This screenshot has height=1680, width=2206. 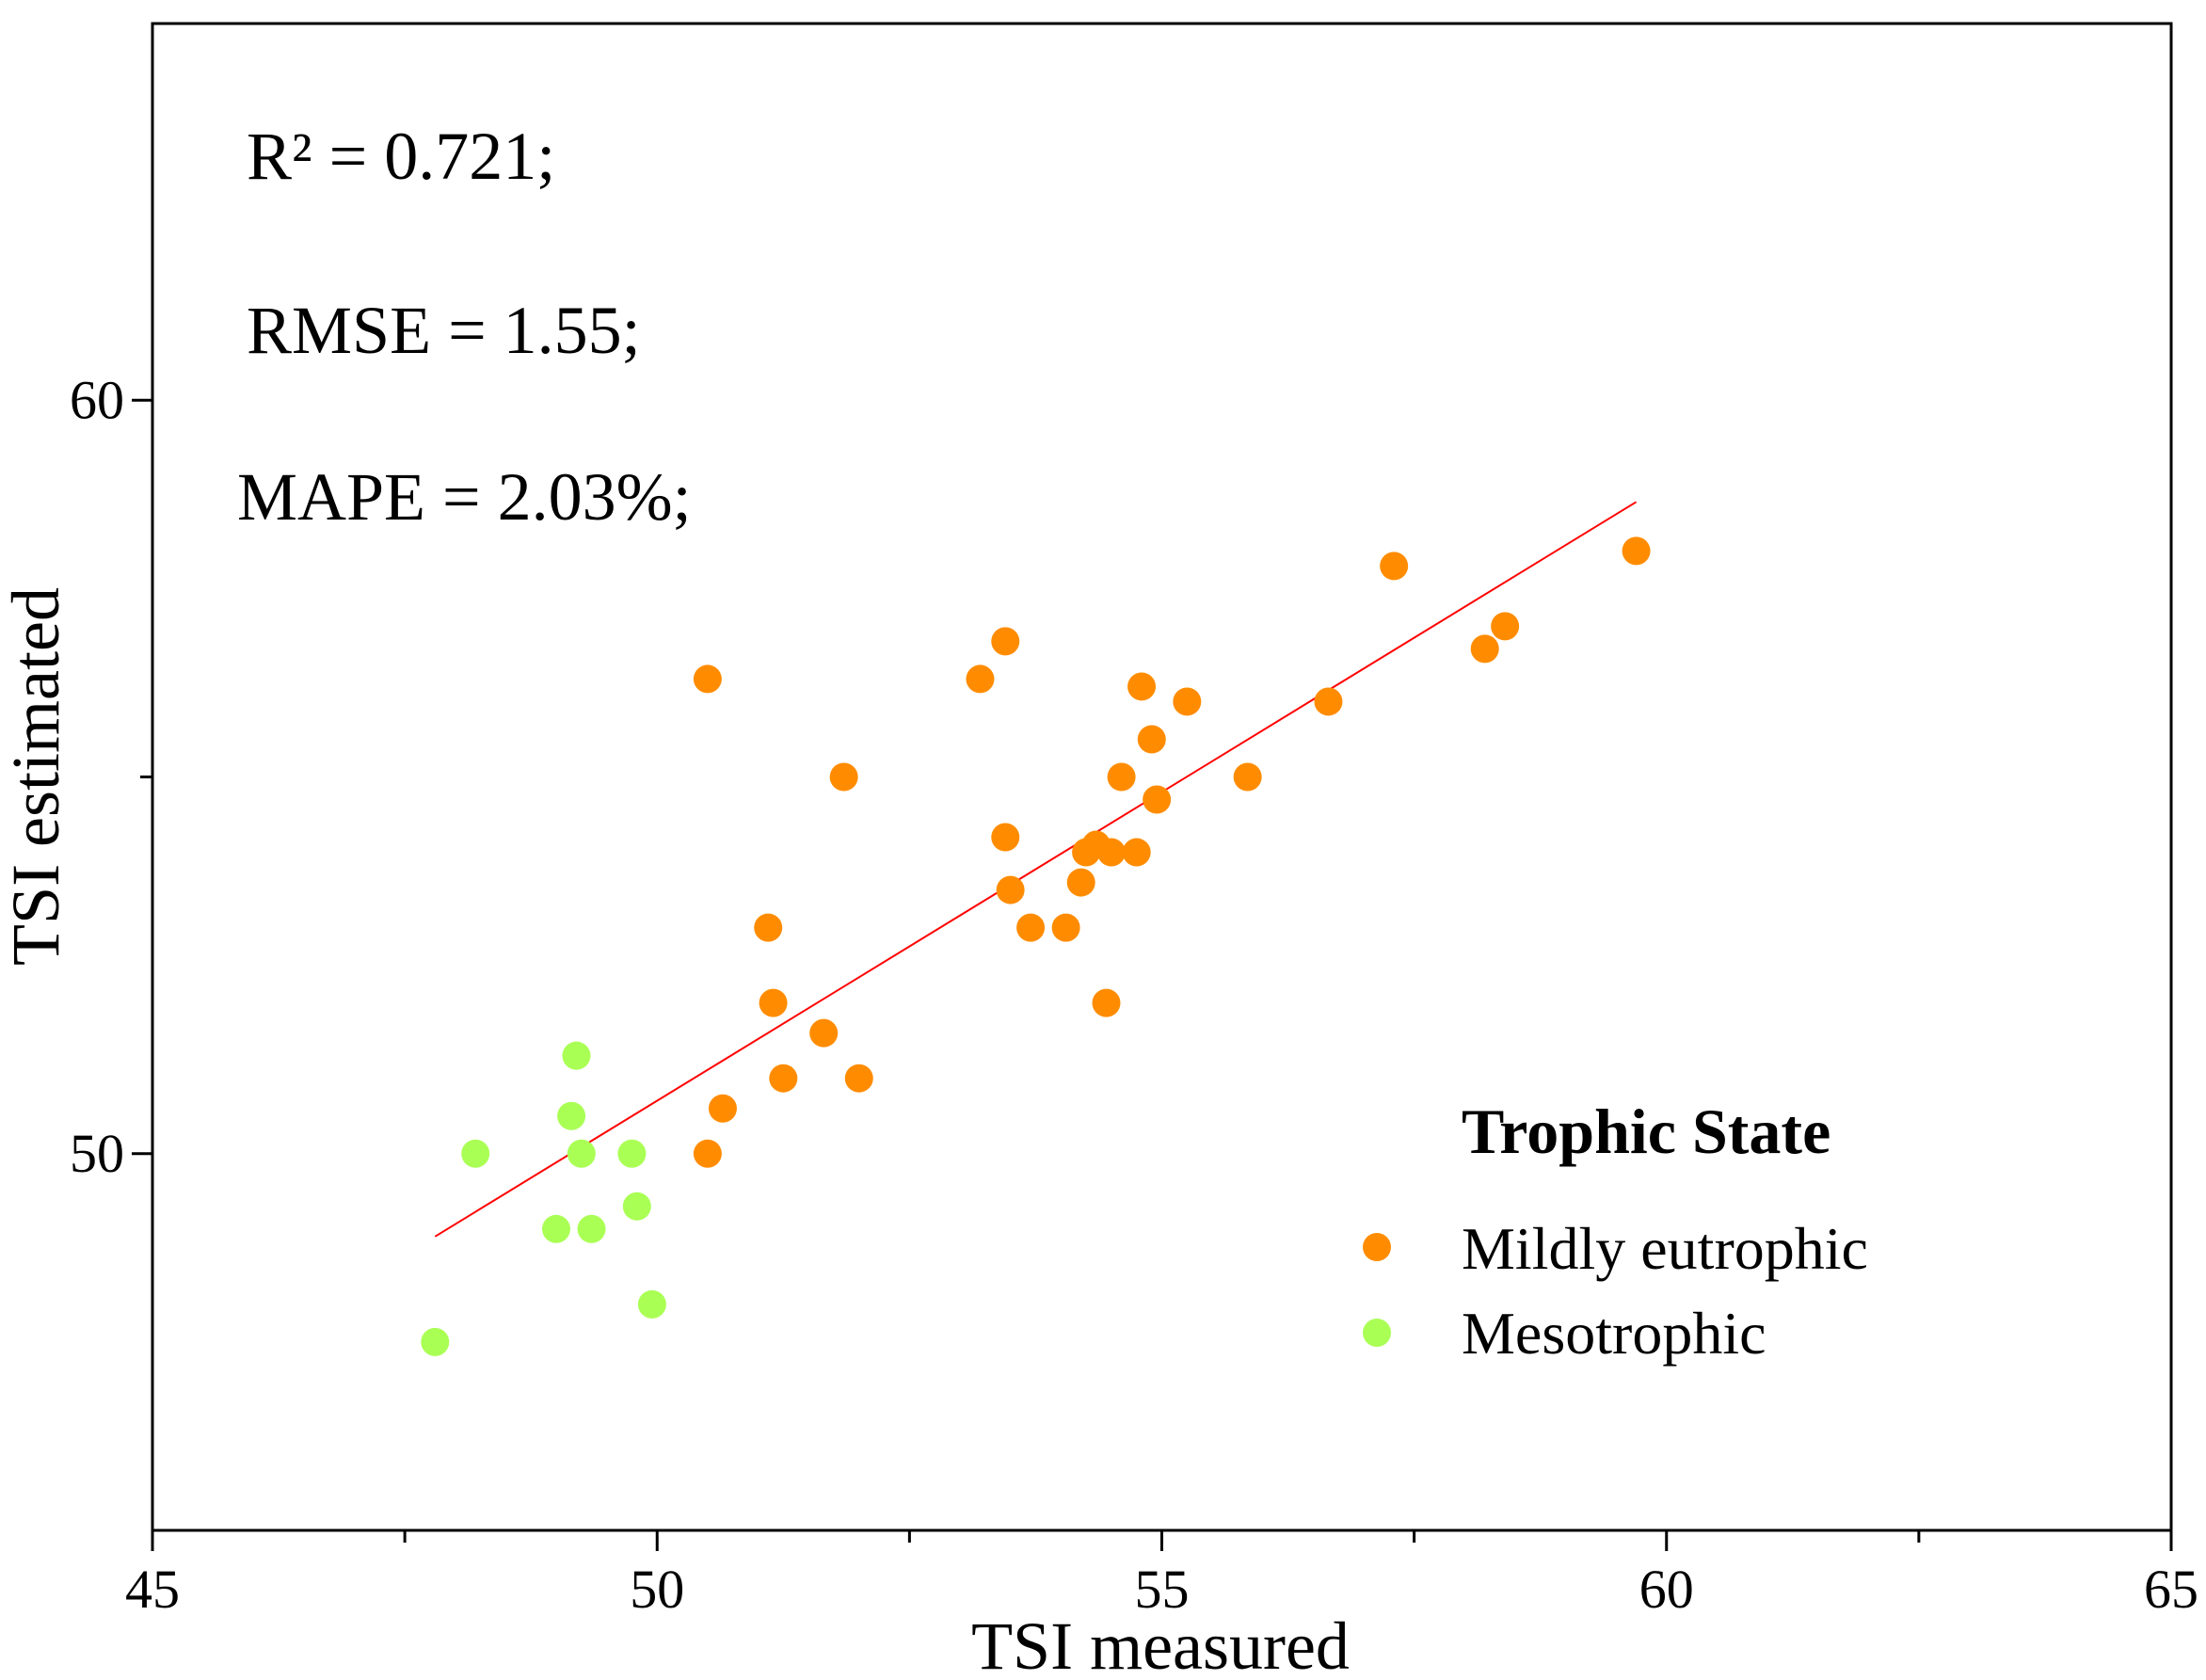 I want to click on x-tick-label: 60, so click(x=1666, y=1589).